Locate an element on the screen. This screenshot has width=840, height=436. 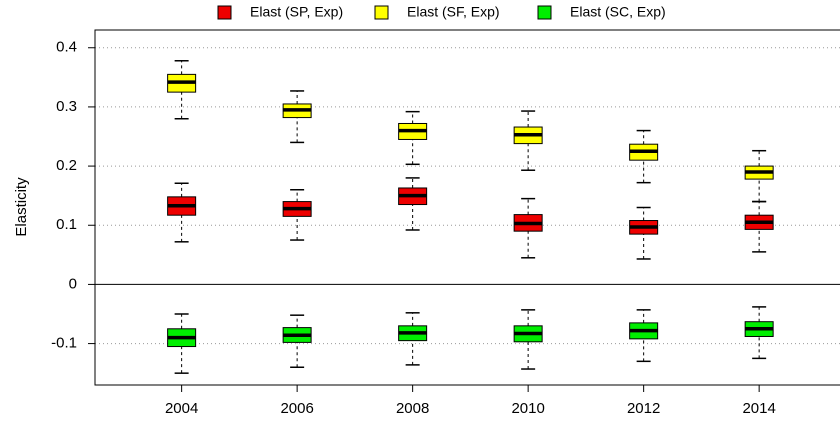
y-axis-label: Elasticity is located at coordinates (21, 207).